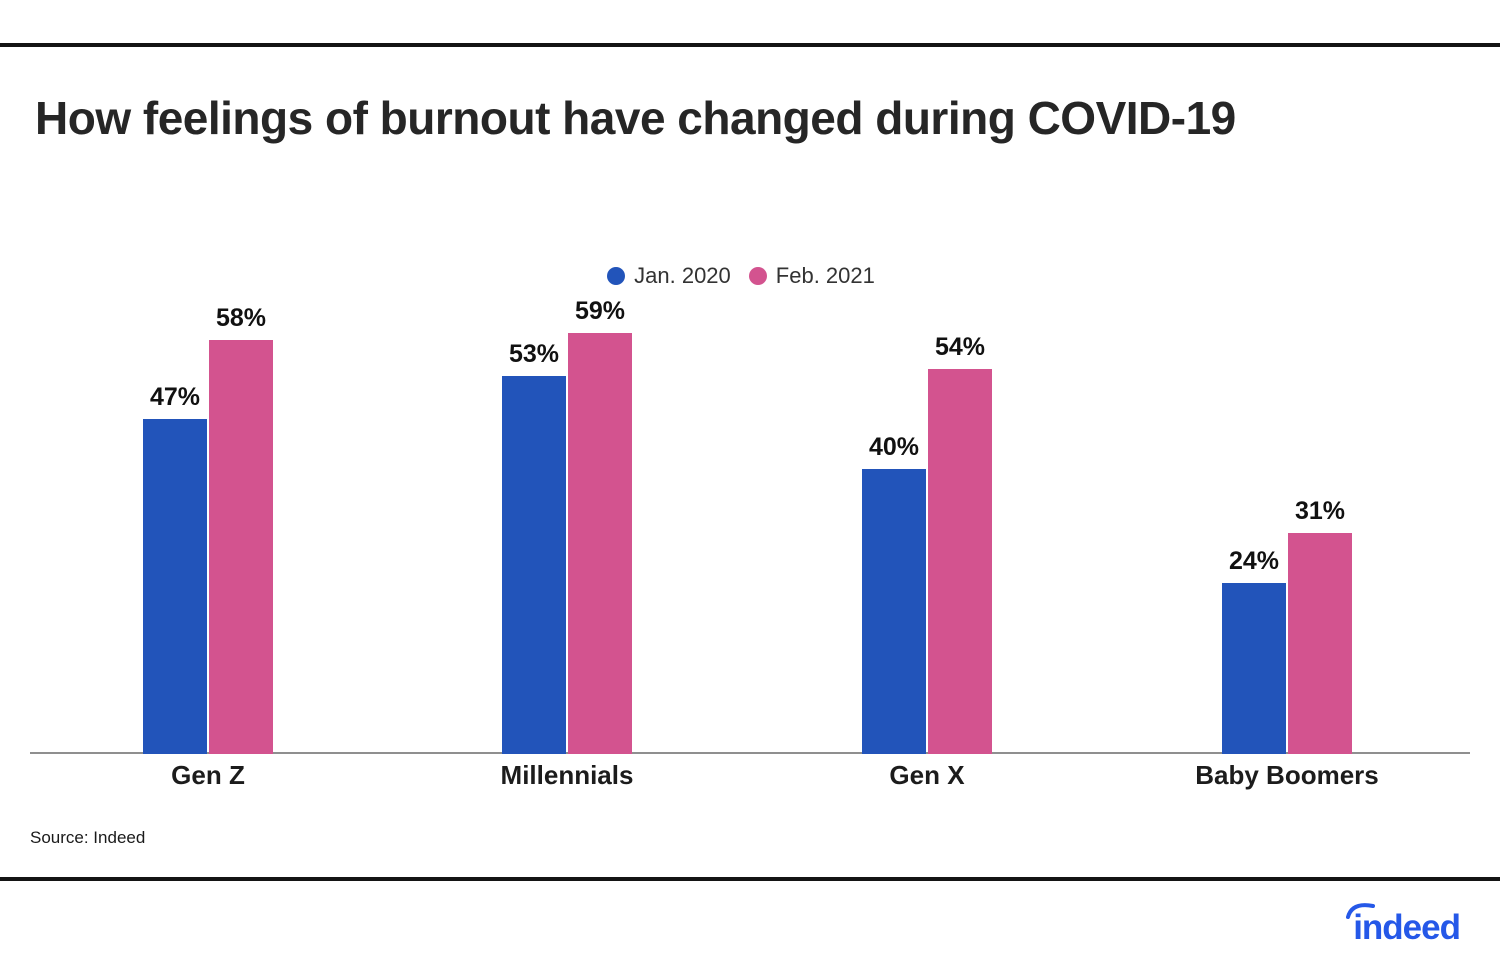 Image resolution: width=1500 pixels, height=955 pixels. Describe the element at coordinates (88, 837) in the screenshot. I see `source-note: Source: Indeed` at that location.